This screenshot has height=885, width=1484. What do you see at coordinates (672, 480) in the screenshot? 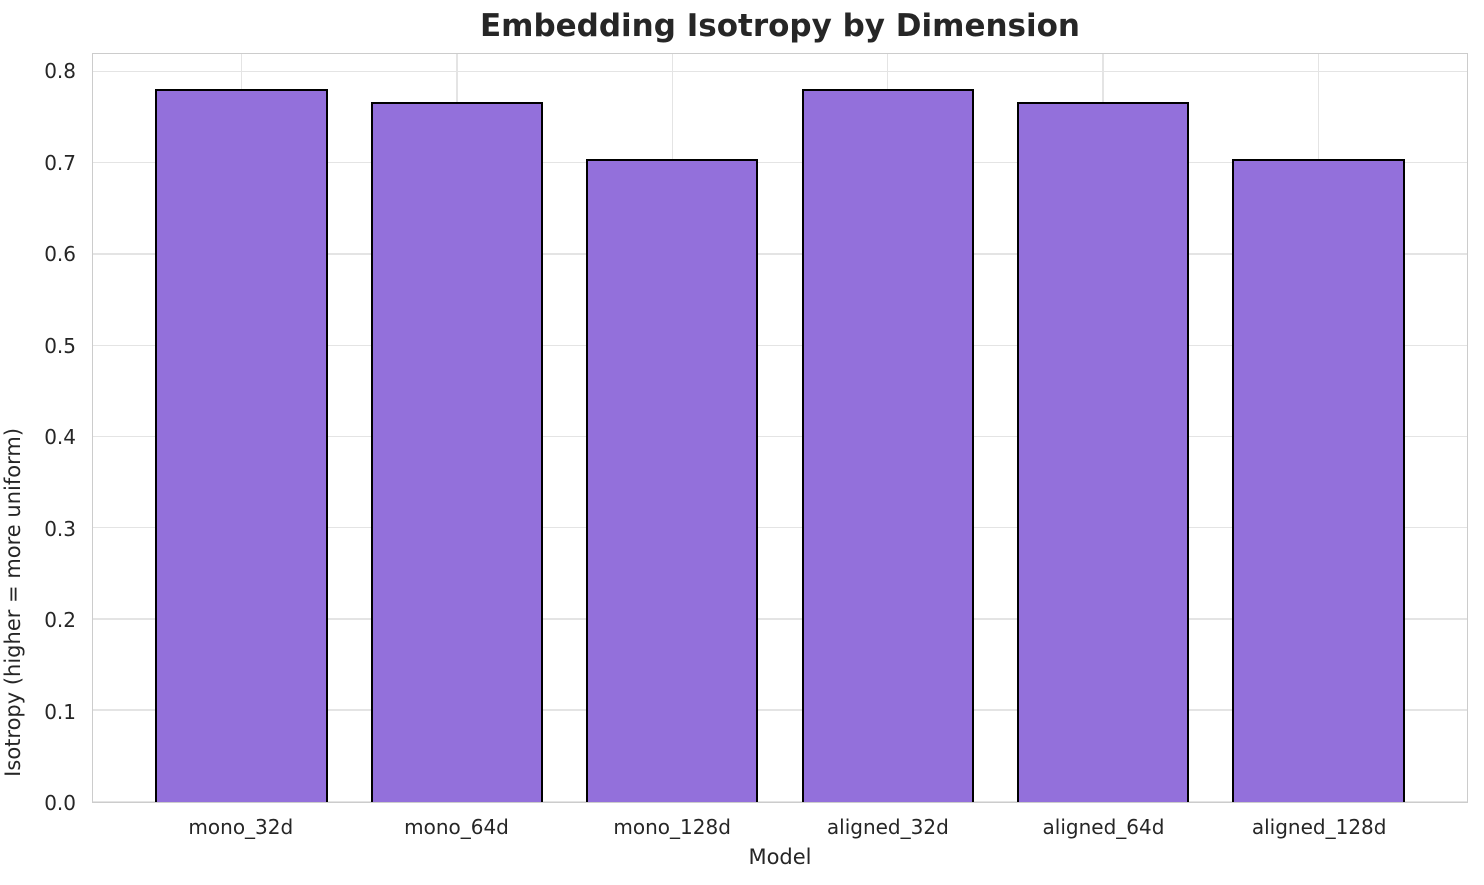
I see `bar-mono_128d` at bounding box center [672, 480].